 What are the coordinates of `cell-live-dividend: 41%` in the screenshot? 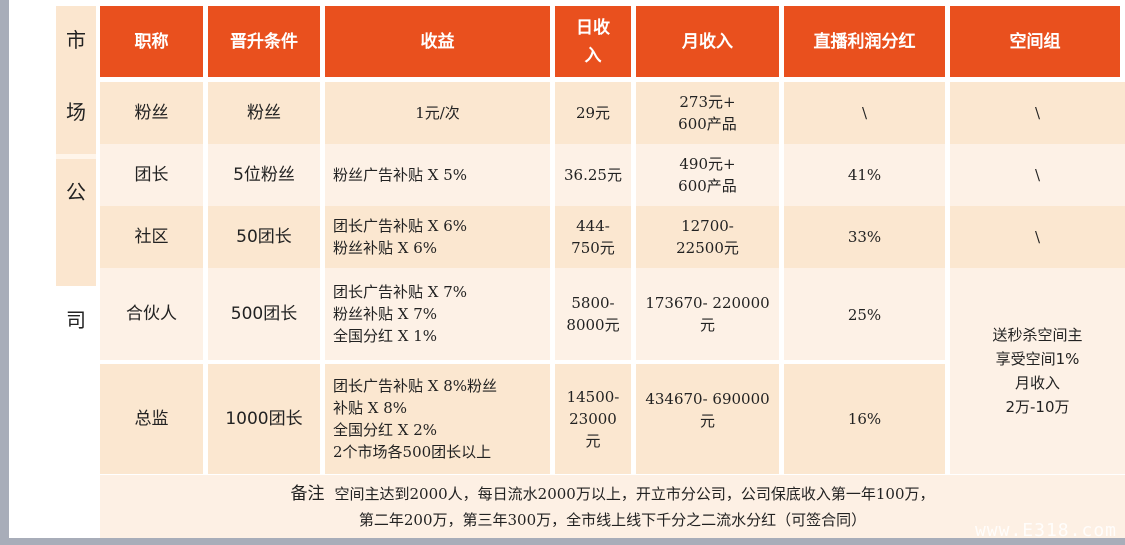 It's located at (864, 175).